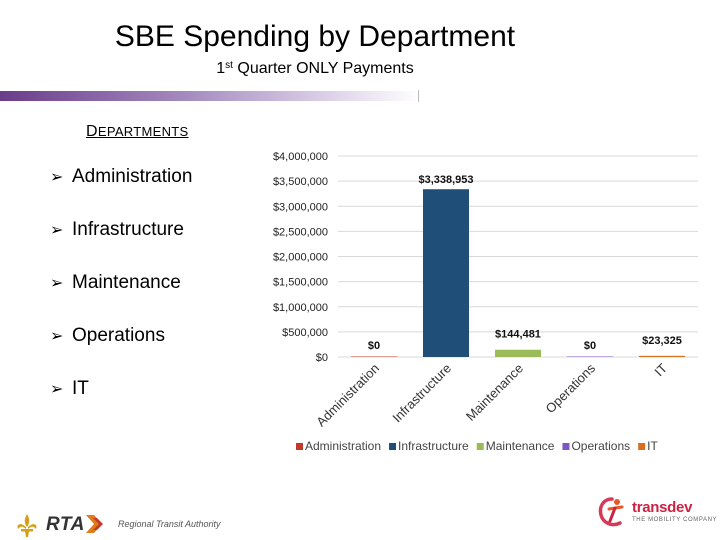 This screenshot has height=540, width=720. What do you see at coordinates (300, 308) in the screenshot?
I see `y-tick-label: $1,000,000` at bounding box center [300, 308].